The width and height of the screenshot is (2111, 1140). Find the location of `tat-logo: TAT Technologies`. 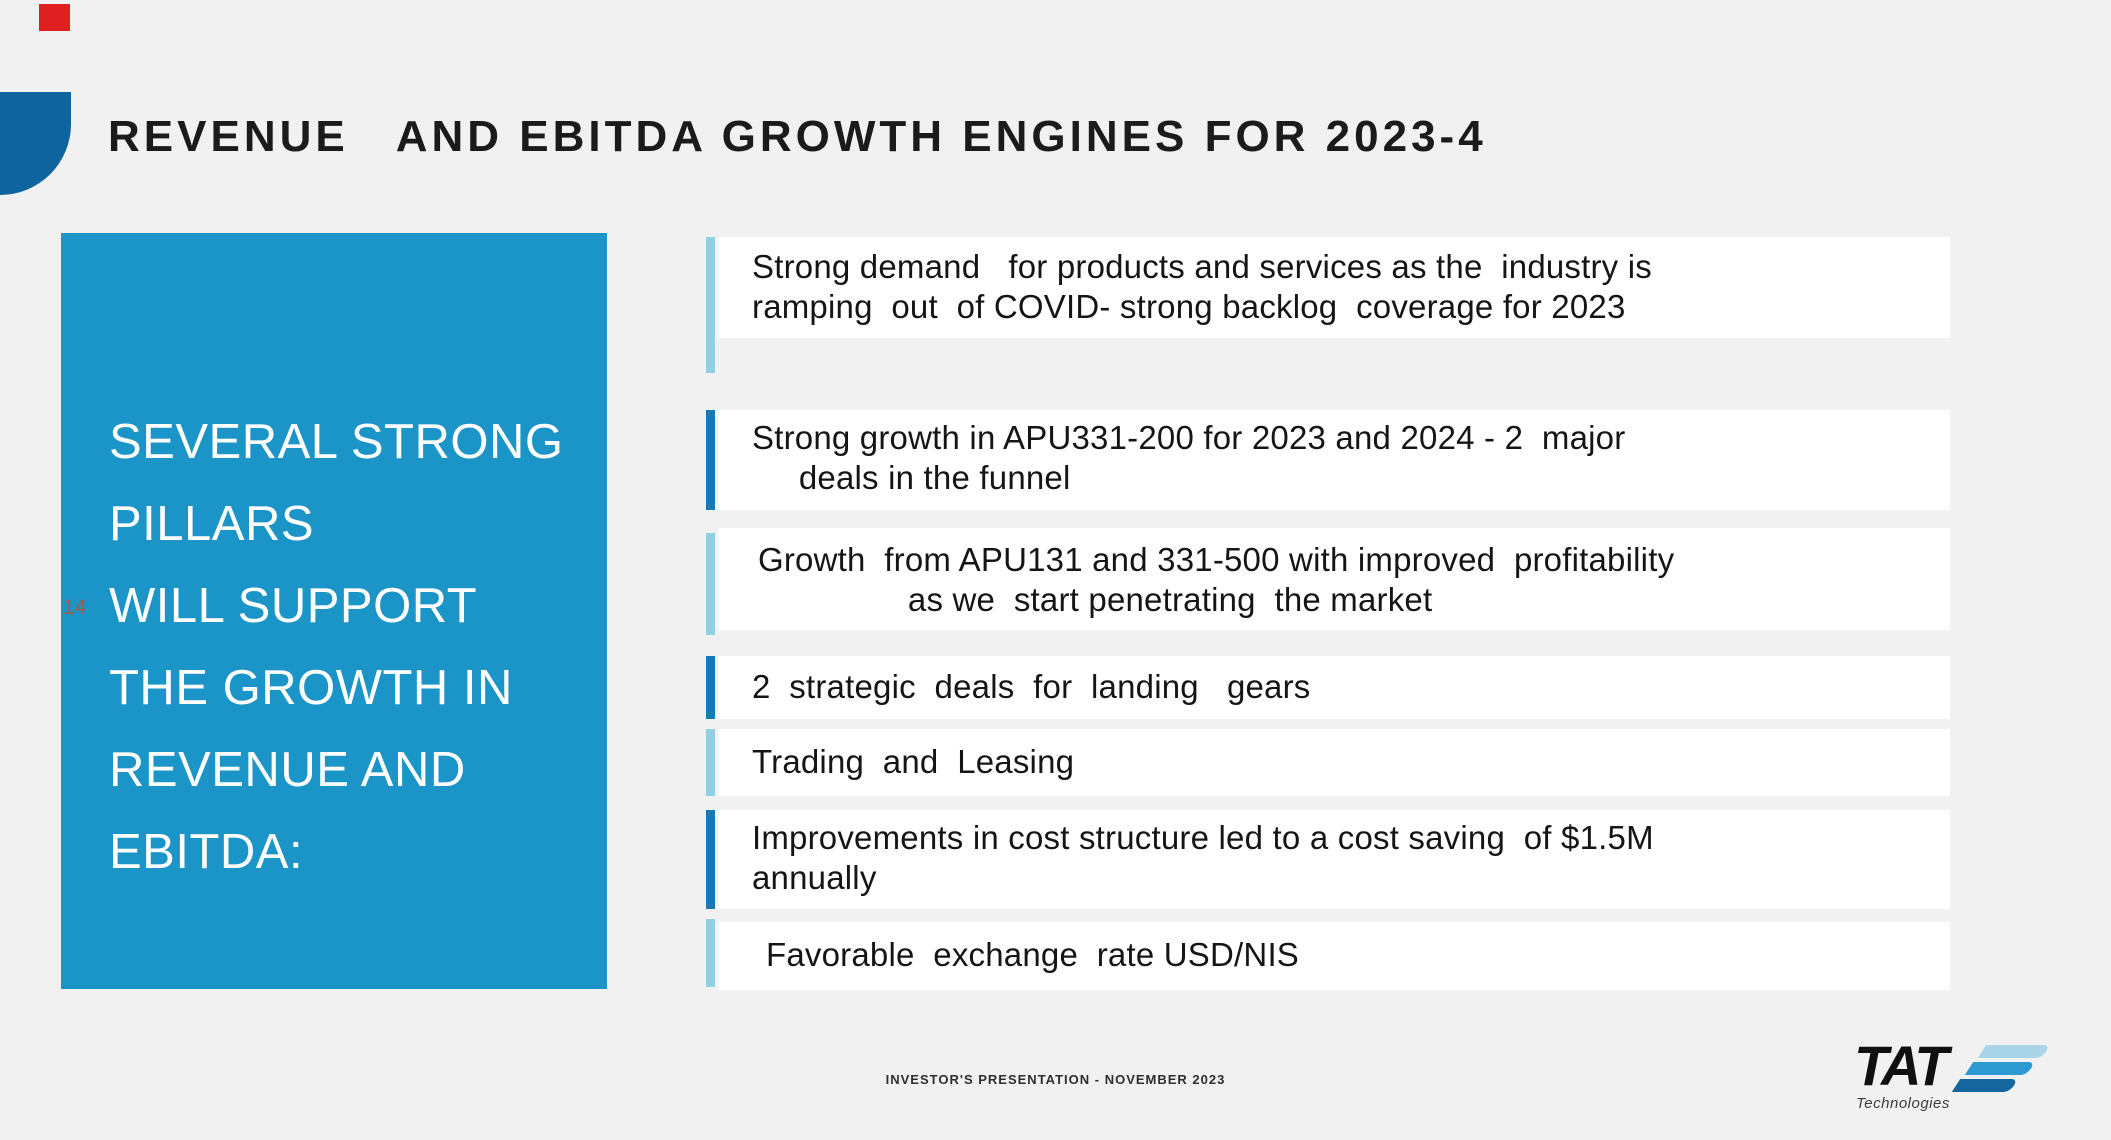

tat-logo: TAT Technologies is located at coordinates (1970, 1079).